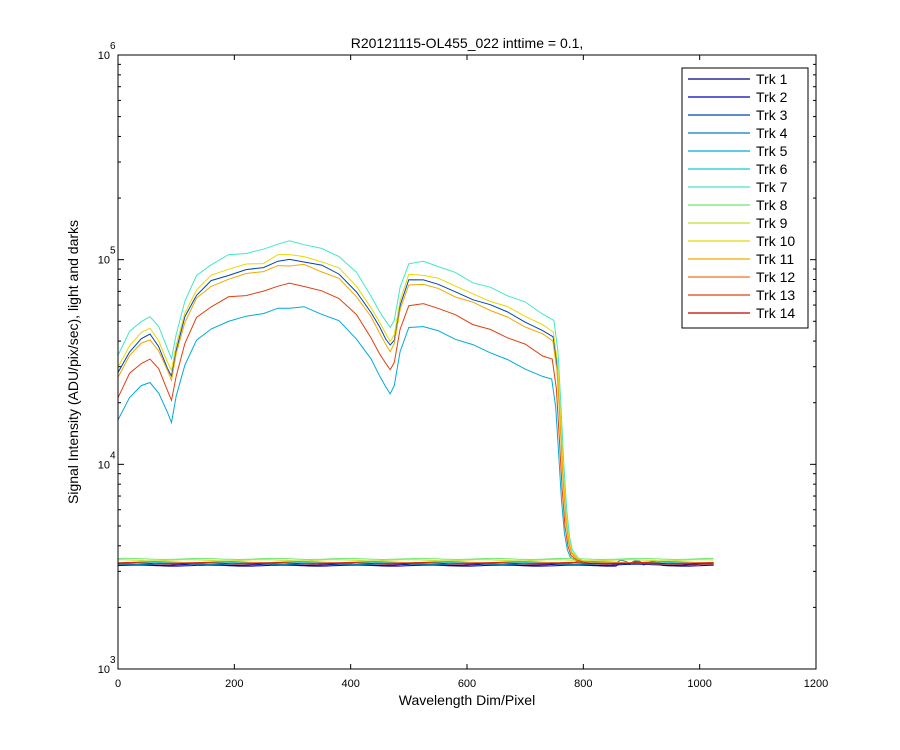  What do you see at coordinates (772, 205) in the screenshot?
I see `legend-label: Trk 8` at bounding box center [772, 205].